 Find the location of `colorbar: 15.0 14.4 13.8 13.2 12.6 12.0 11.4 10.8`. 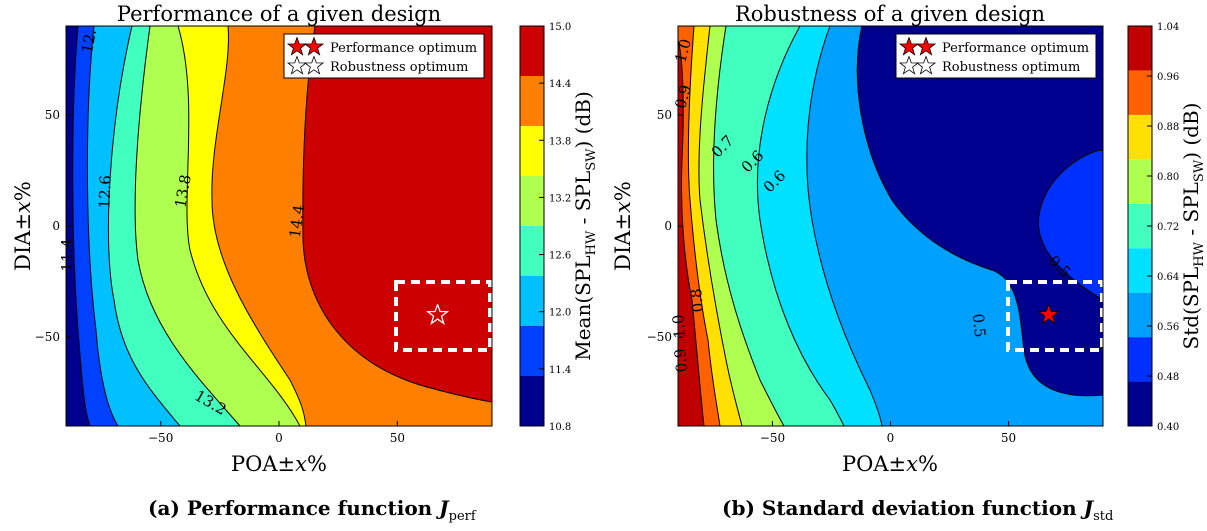

colorbar: 15.0 14.4 13.8 13.2 12.6 12.0 11.4 10.8 is located at coordinates (545, 227).